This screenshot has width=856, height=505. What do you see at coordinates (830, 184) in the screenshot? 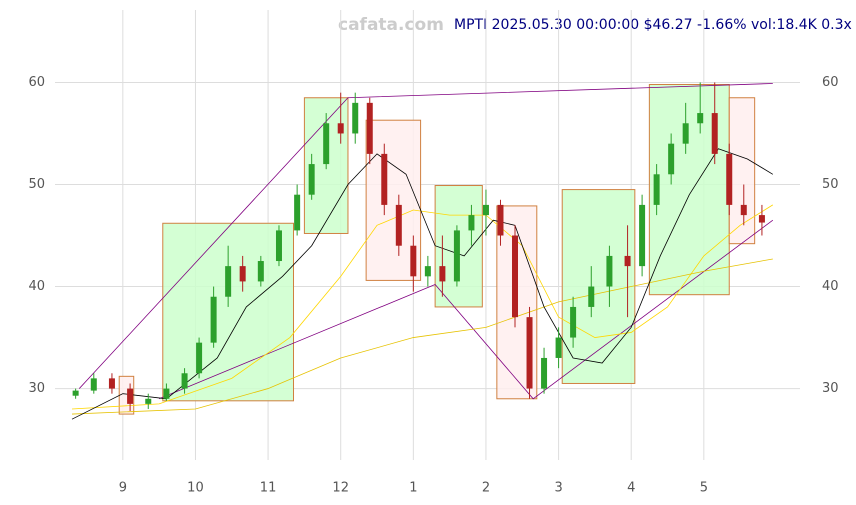
I see `y-tick-label-right: 50` at bounding box center [830, 184].